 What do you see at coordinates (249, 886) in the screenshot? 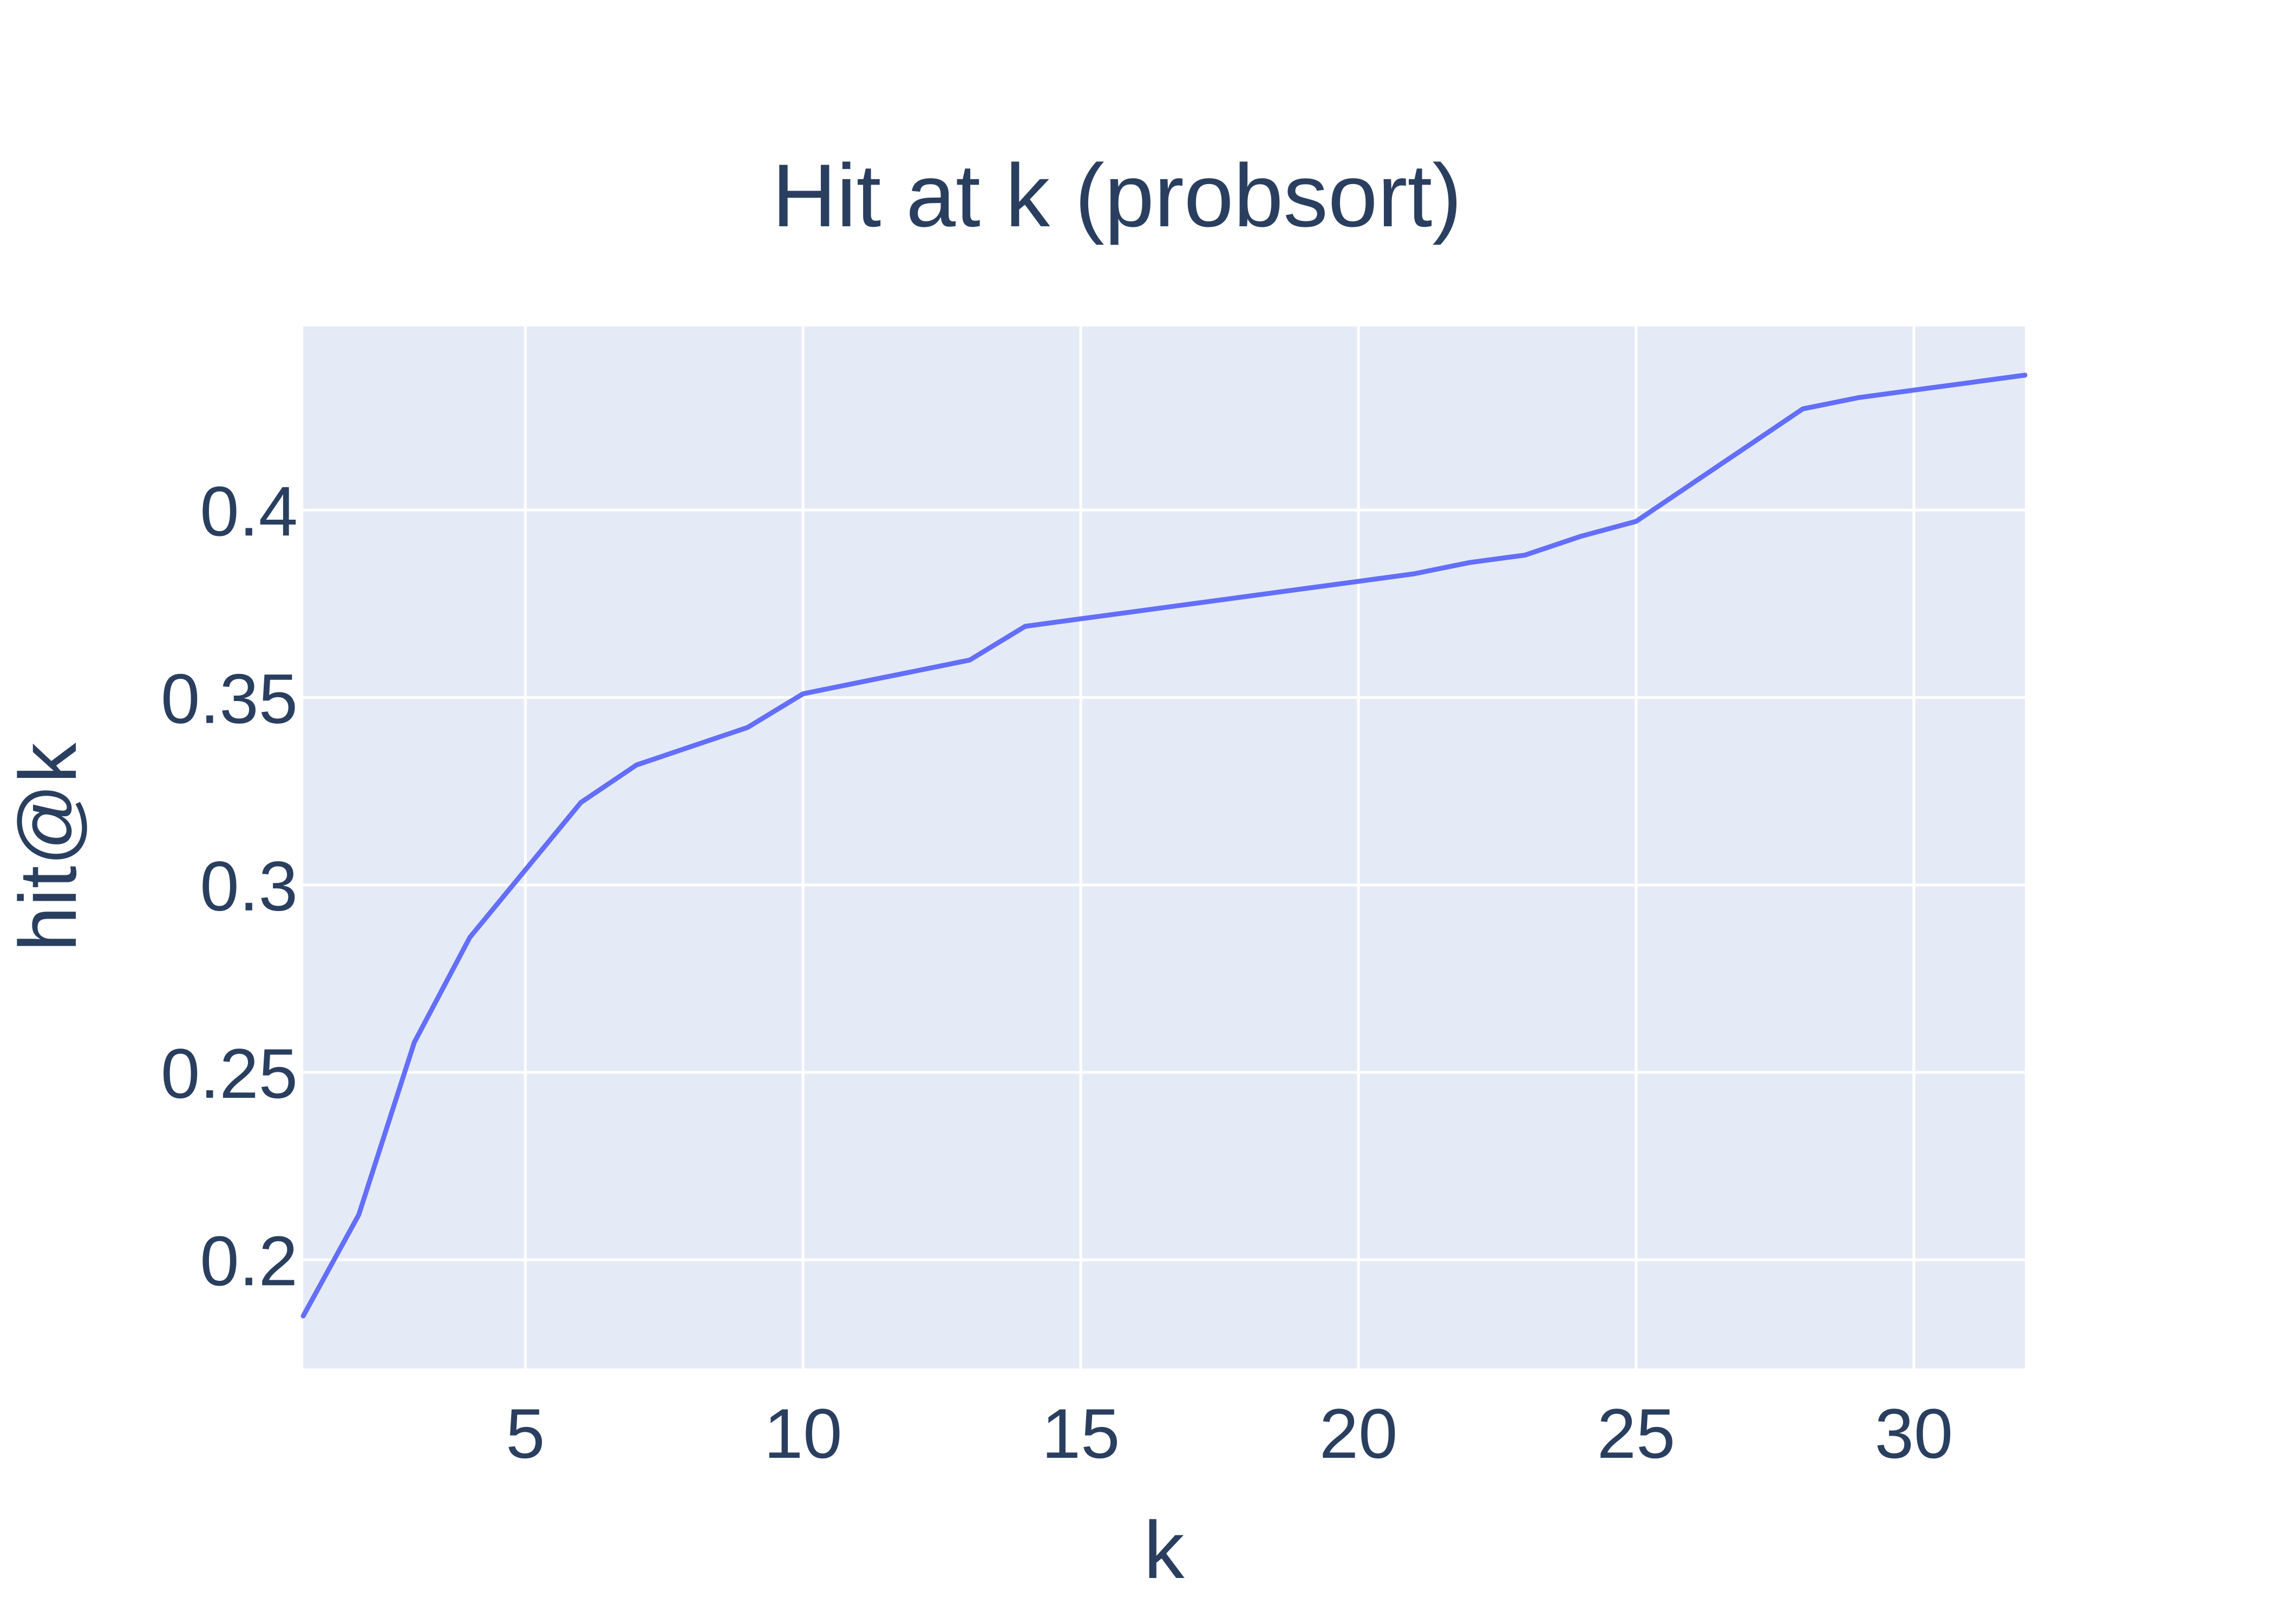
I see `y-tick-label: 0.3` at bounding box center [249, 886].